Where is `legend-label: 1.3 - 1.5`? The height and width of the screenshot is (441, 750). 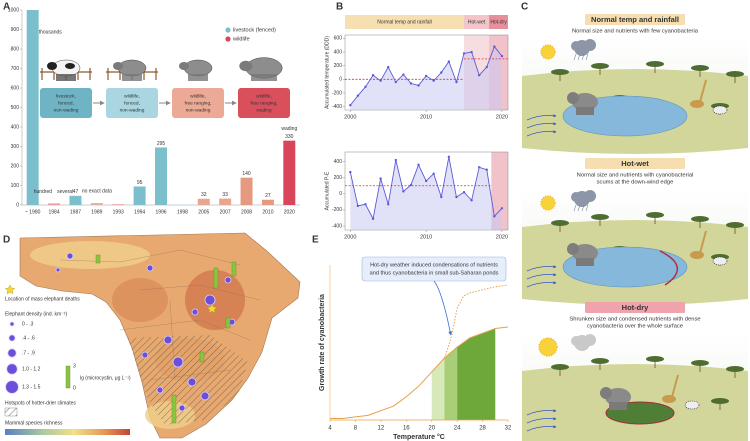 legend-label: 1.3 - 1.5 is located at coordinates (31, 387).